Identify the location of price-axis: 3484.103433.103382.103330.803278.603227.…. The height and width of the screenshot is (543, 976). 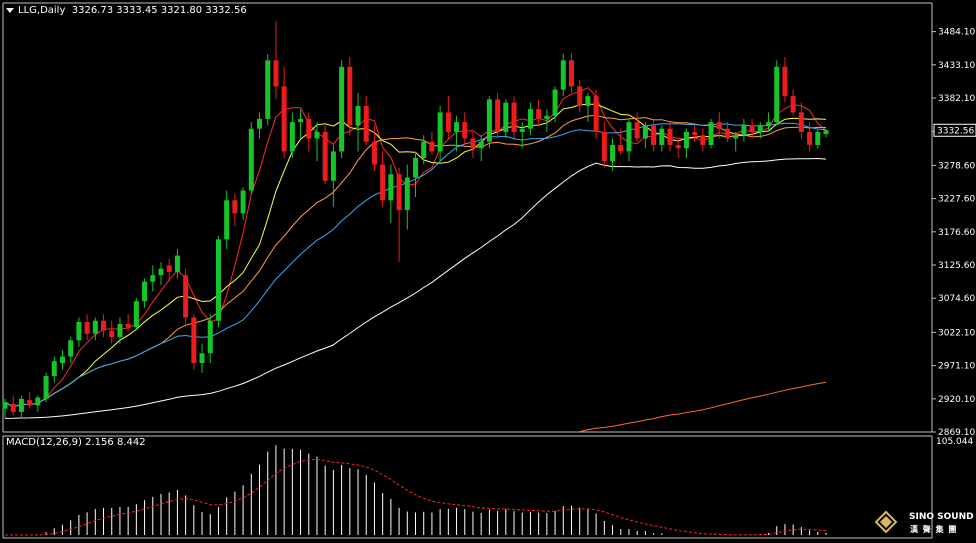
(954, 233).